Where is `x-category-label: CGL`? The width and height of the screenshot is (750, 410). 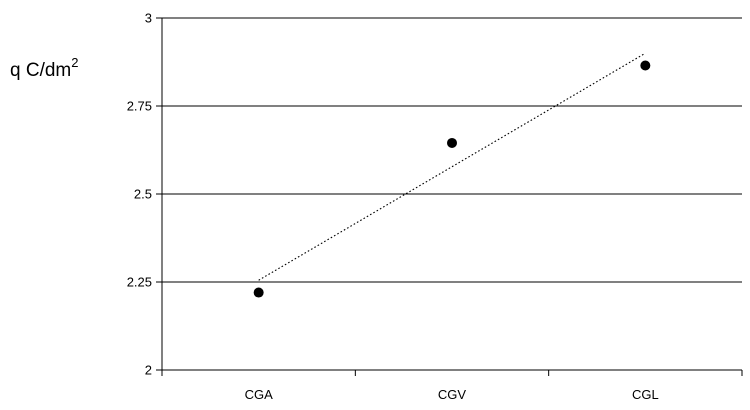
x-category-label: CGL is located at coordinates (645, 394).